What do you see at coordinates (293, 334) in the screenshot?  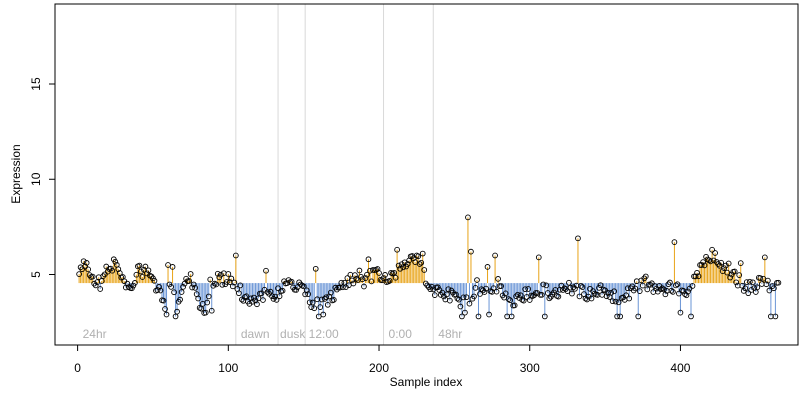 I see `phase-annotation: dusk` at bounding box center [293, 334].